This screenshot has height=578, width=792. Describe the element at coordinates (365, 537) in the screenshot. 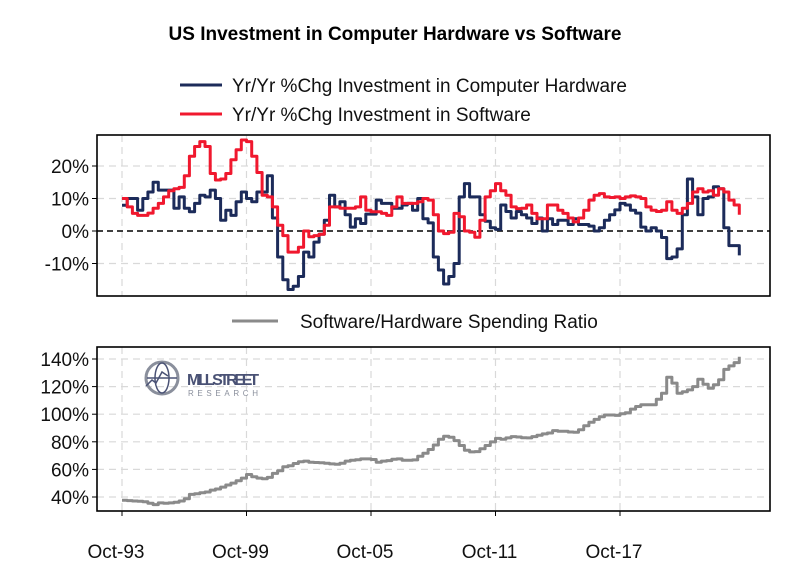

I see `x-axis: Oct-93 Oct-99 Oct-05 Oct-11 Oct-17` at that location.